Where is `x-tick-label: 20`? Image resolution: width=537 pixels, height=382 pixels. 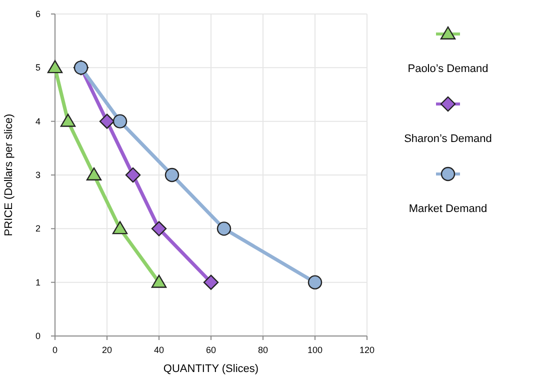
x-tick-label: 20 is located at coordinates (107, 350).